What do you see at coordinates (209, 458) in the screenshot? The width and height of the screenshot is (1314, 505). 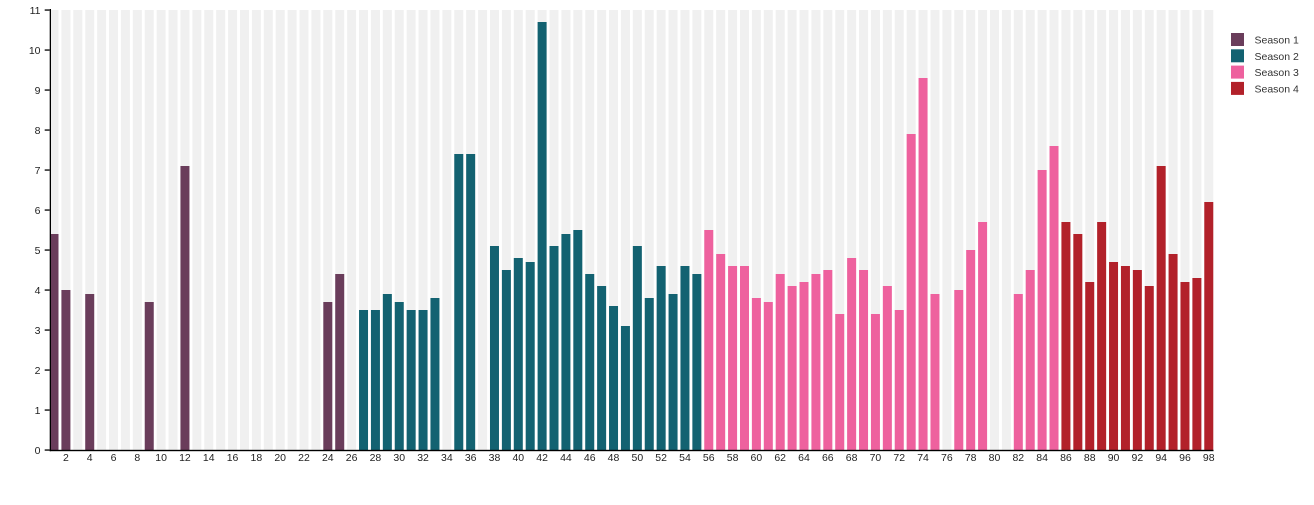 I see `svg-text: 14` at bounding box center [209, 458].